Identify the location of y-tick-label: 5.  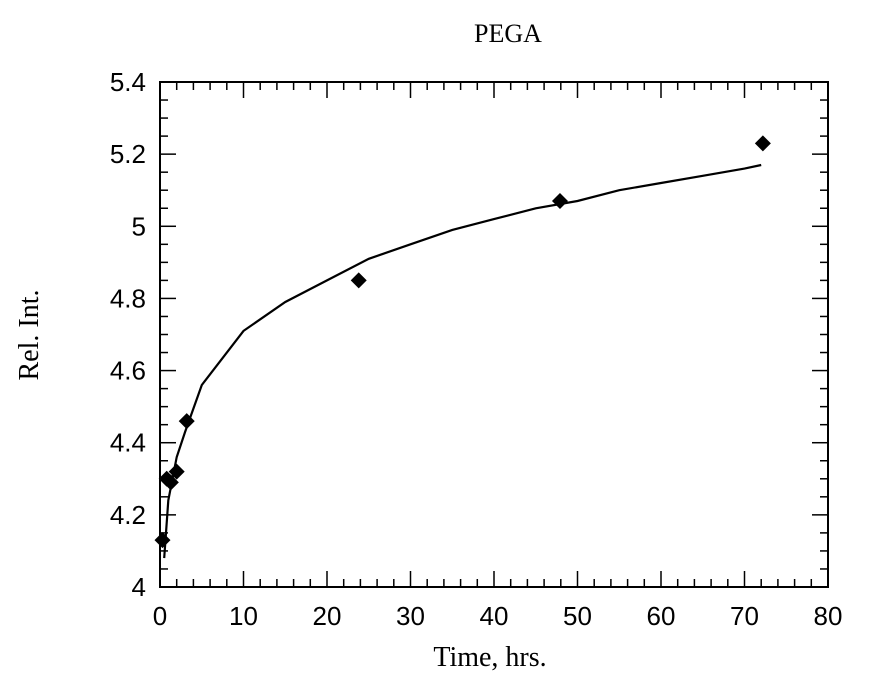
(139, 226).